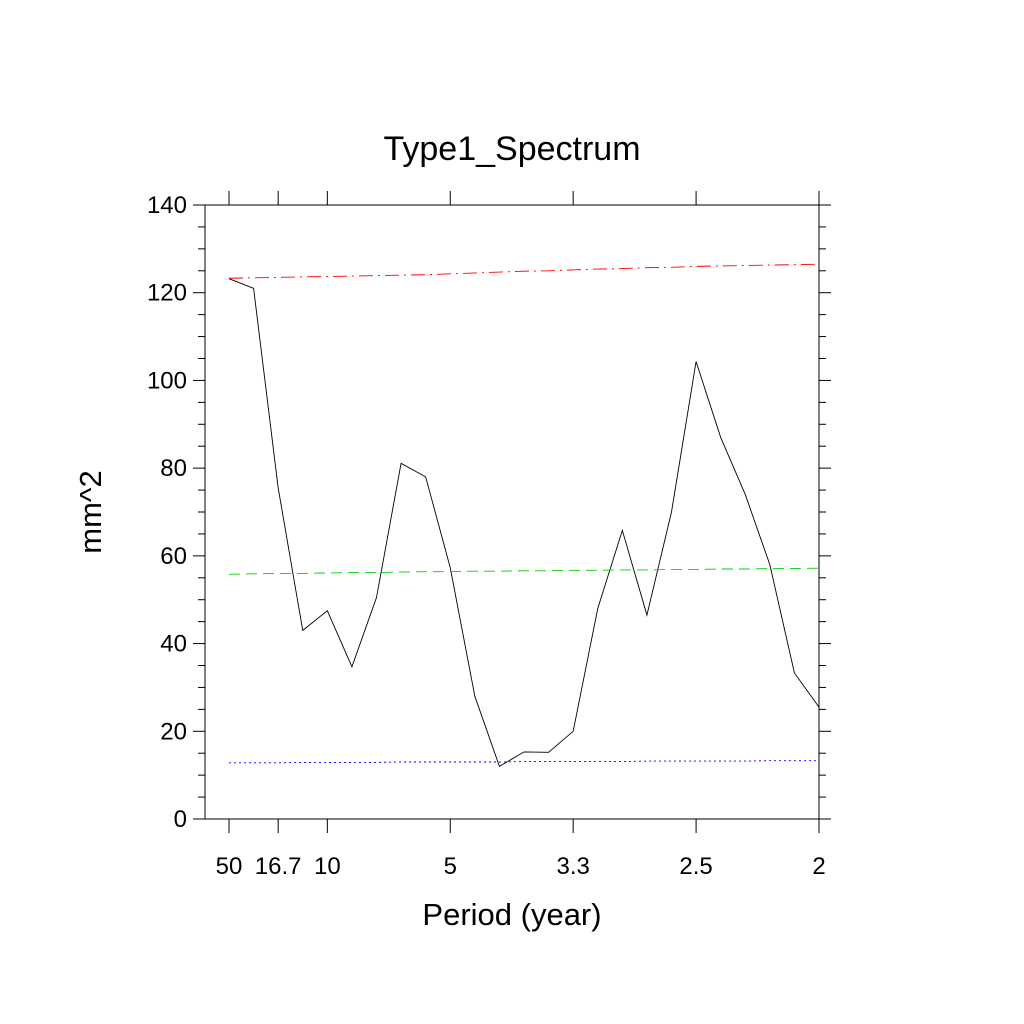 The width and height of the screenshot is (1024, 1024). What do you see at coordinates (167, 205) in the screenshot?
I see `y-tick-label: 140` at bounding box center [167, 205].